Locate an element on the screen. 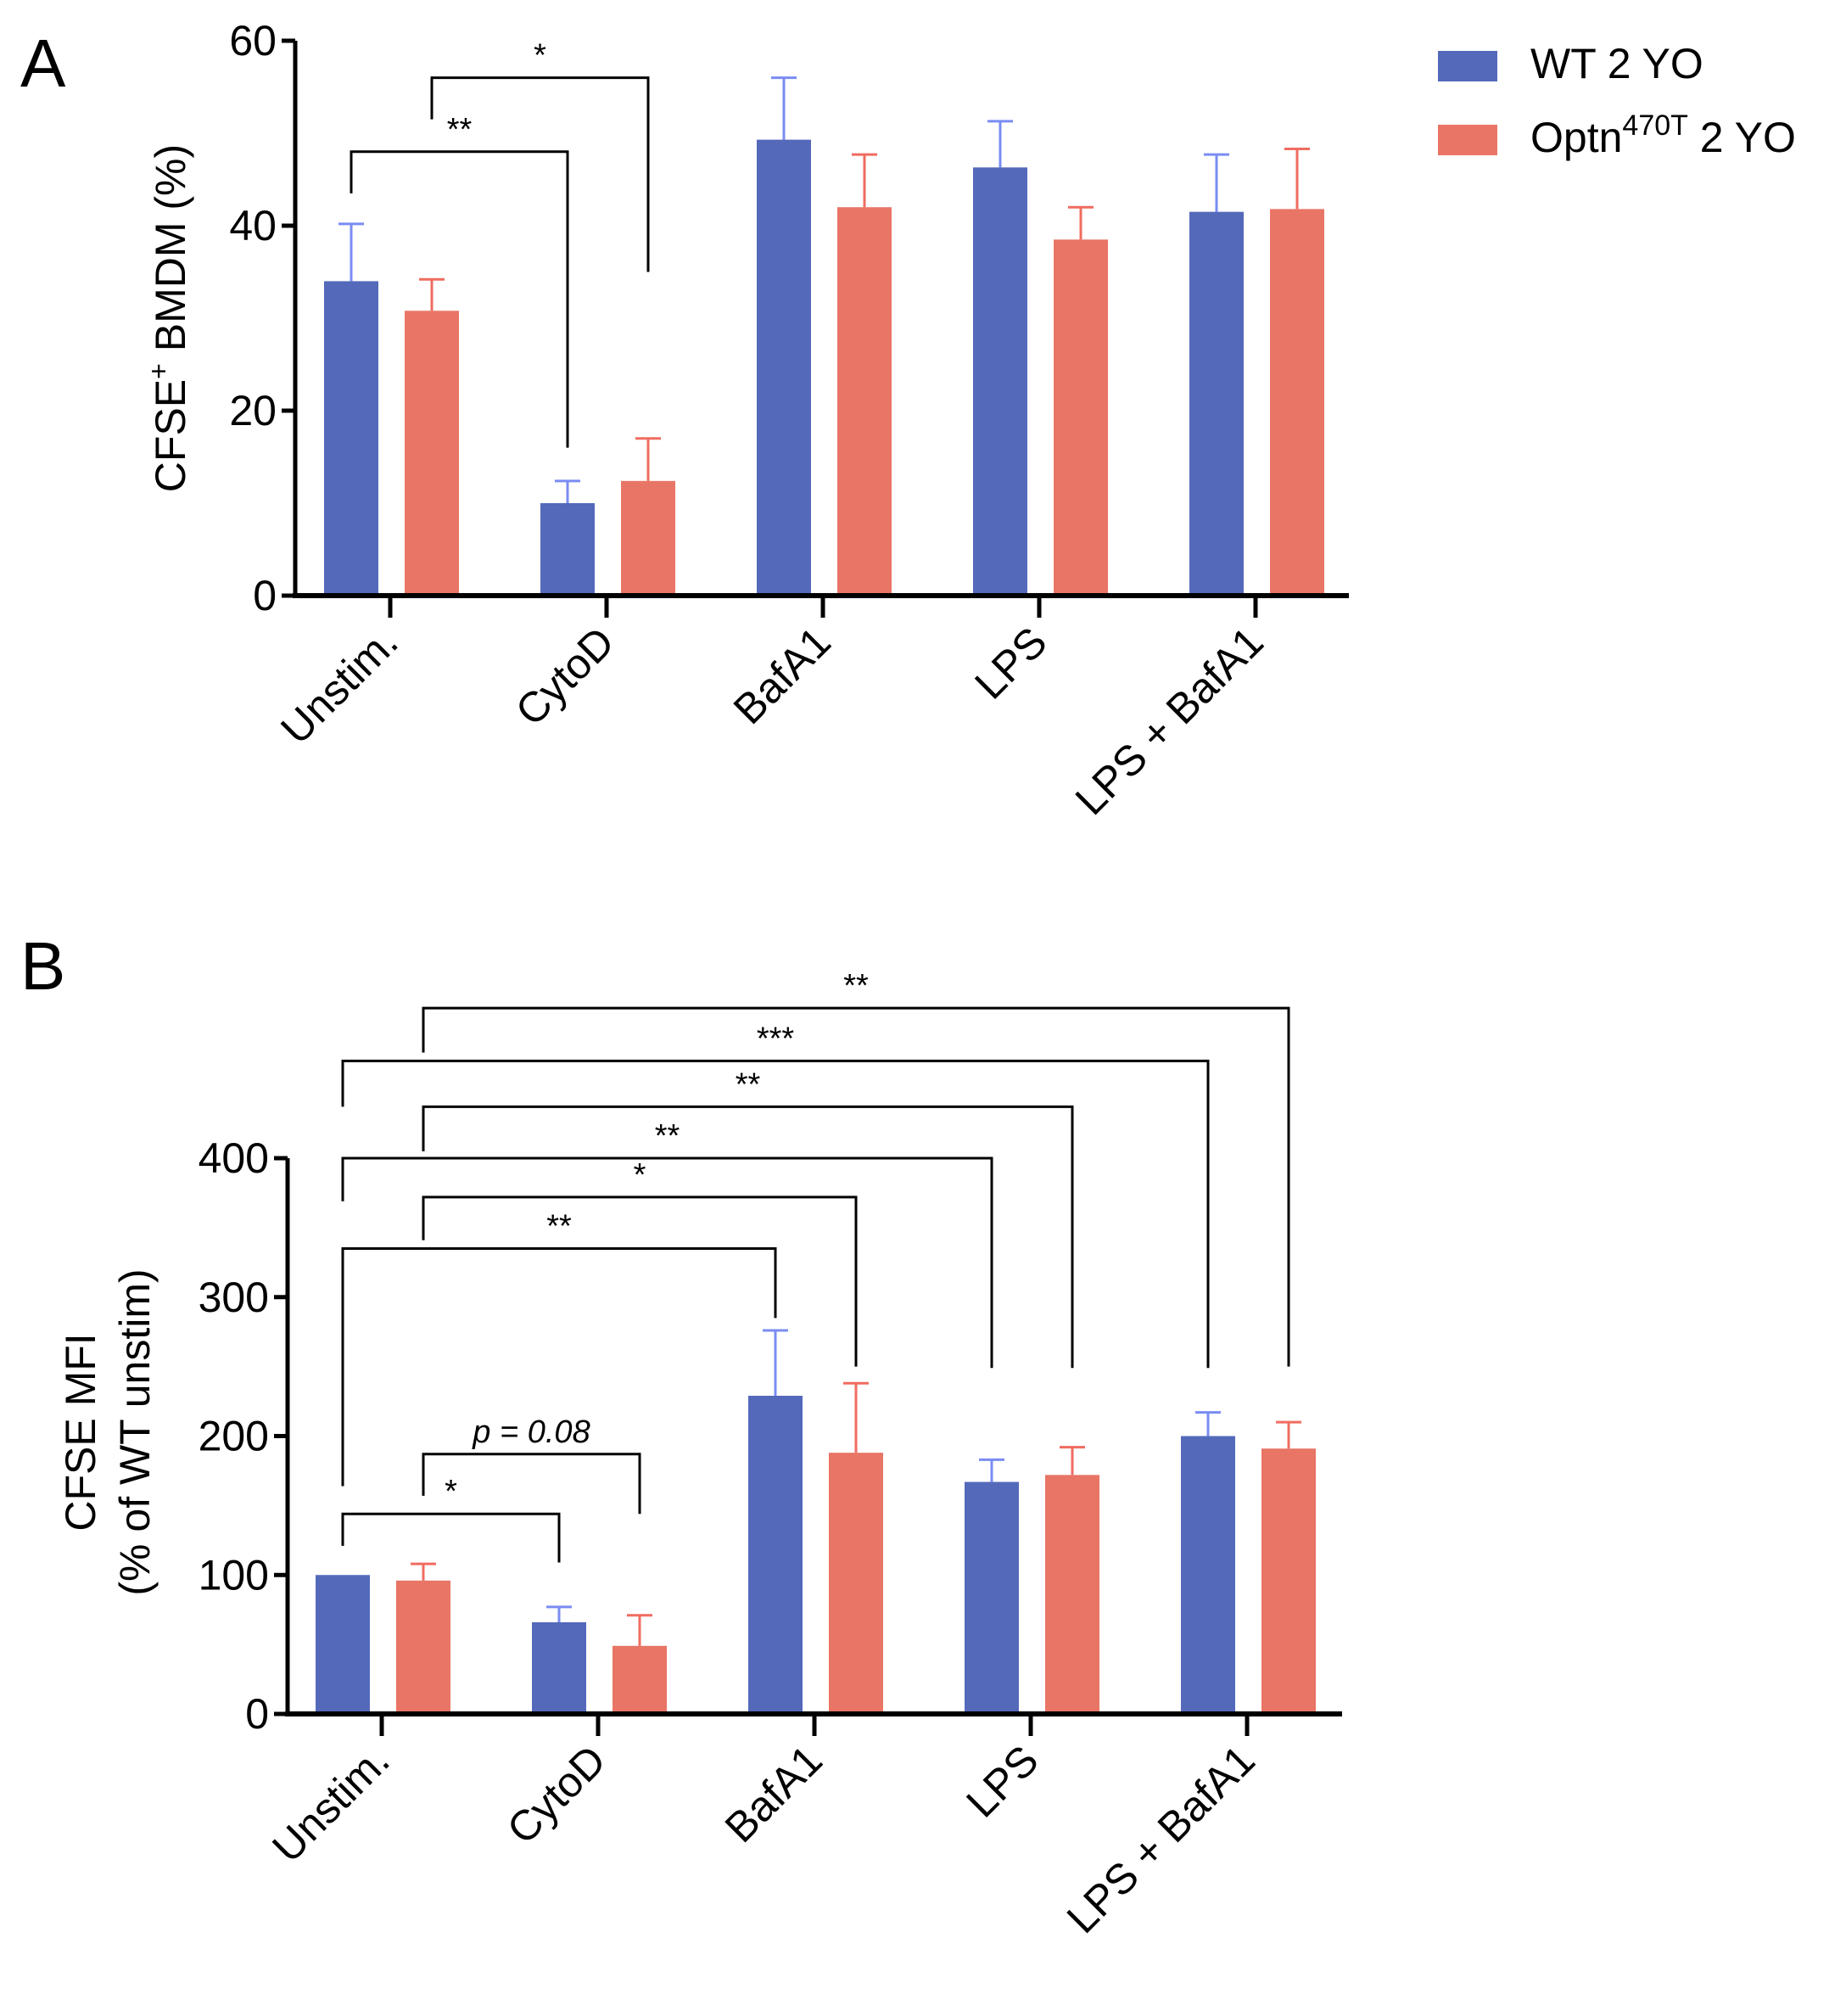 This screenshot has width=1846, height=2016. y-axis-label: CFSE MFI is located at coordinates (80, 1432).